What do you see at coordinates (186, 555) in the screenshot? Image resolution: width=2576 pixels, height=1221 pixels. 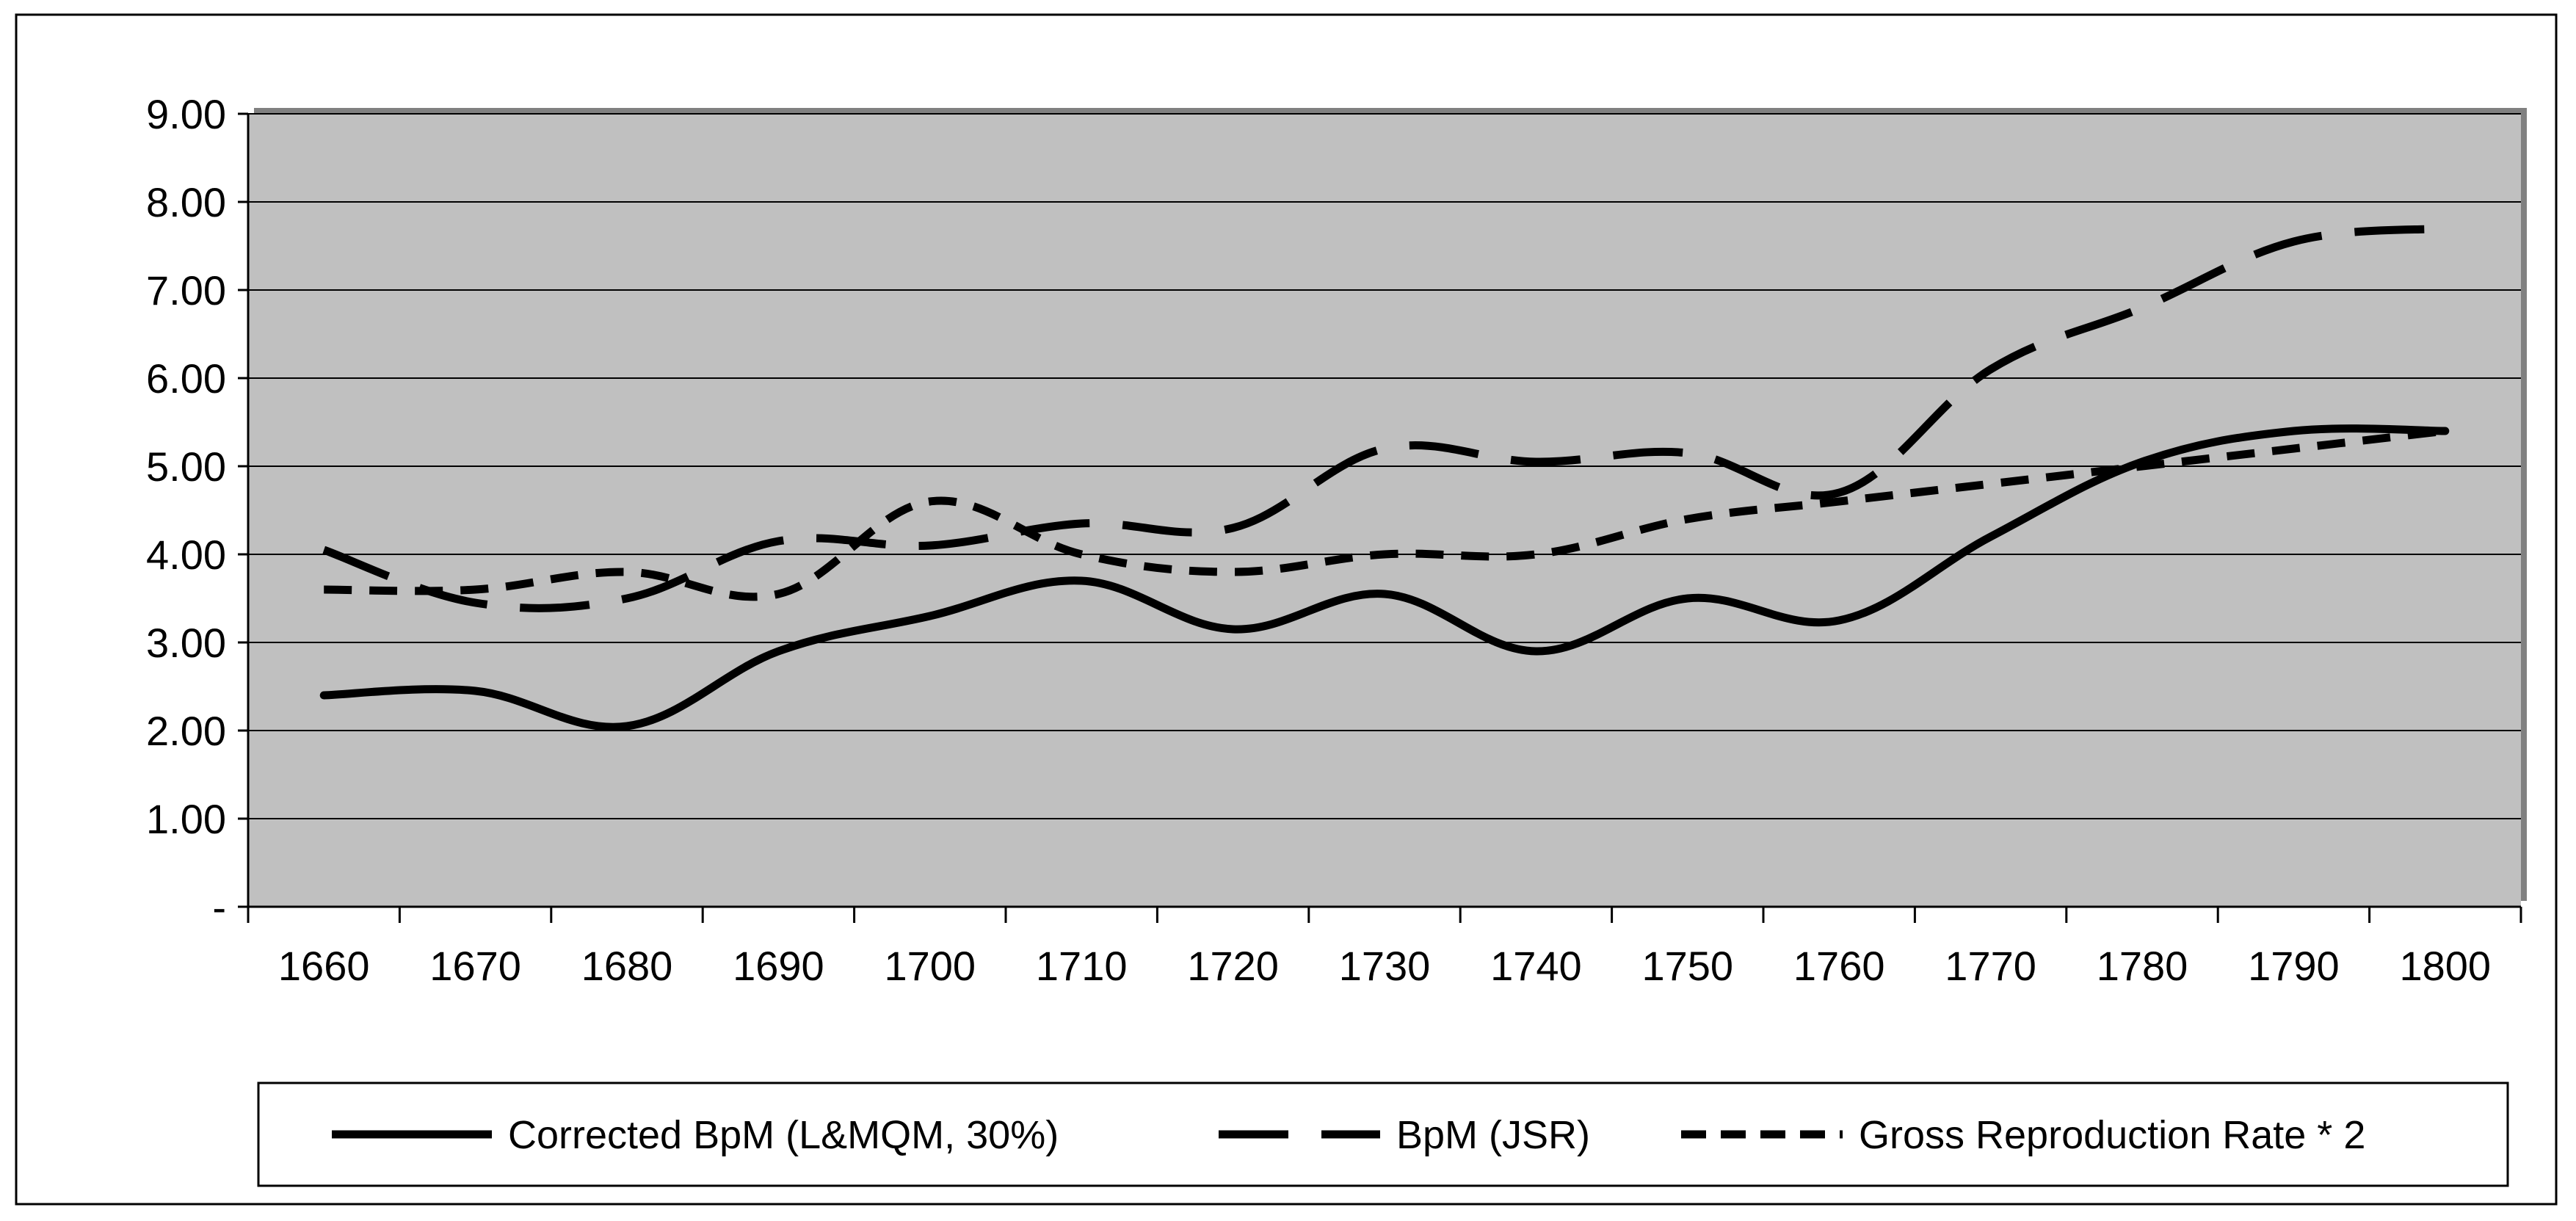 I see `y-tick-label: 4.00` at bounding box center [186, 555].